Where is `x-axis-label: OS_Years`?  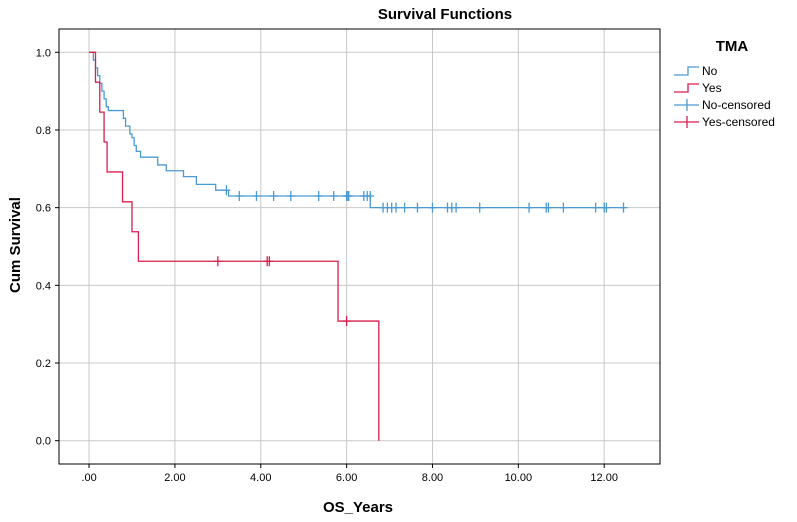
x-axis-label: OS_Years is located at coordinates (358, 507).